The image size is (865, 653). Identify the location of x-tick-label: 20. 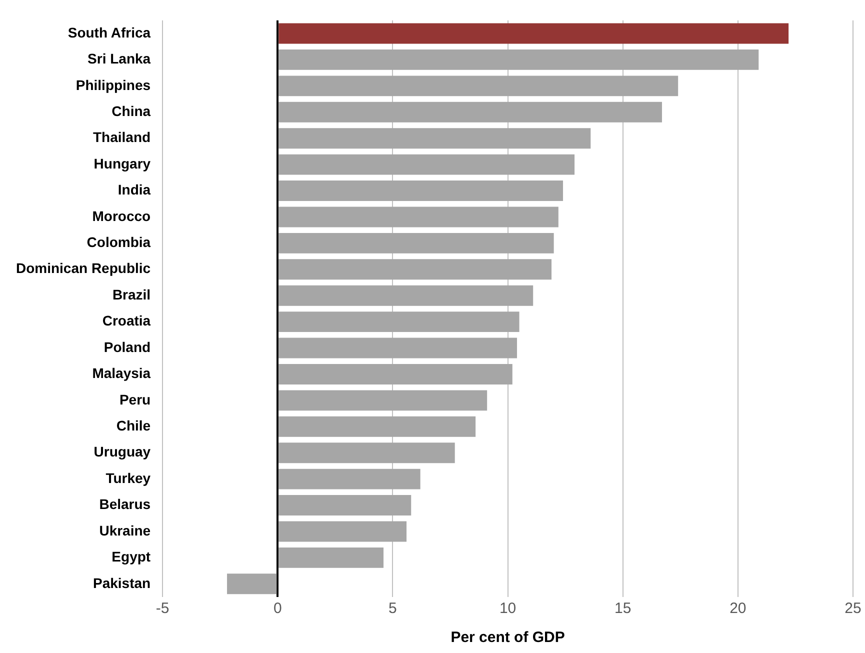
(738, 609).